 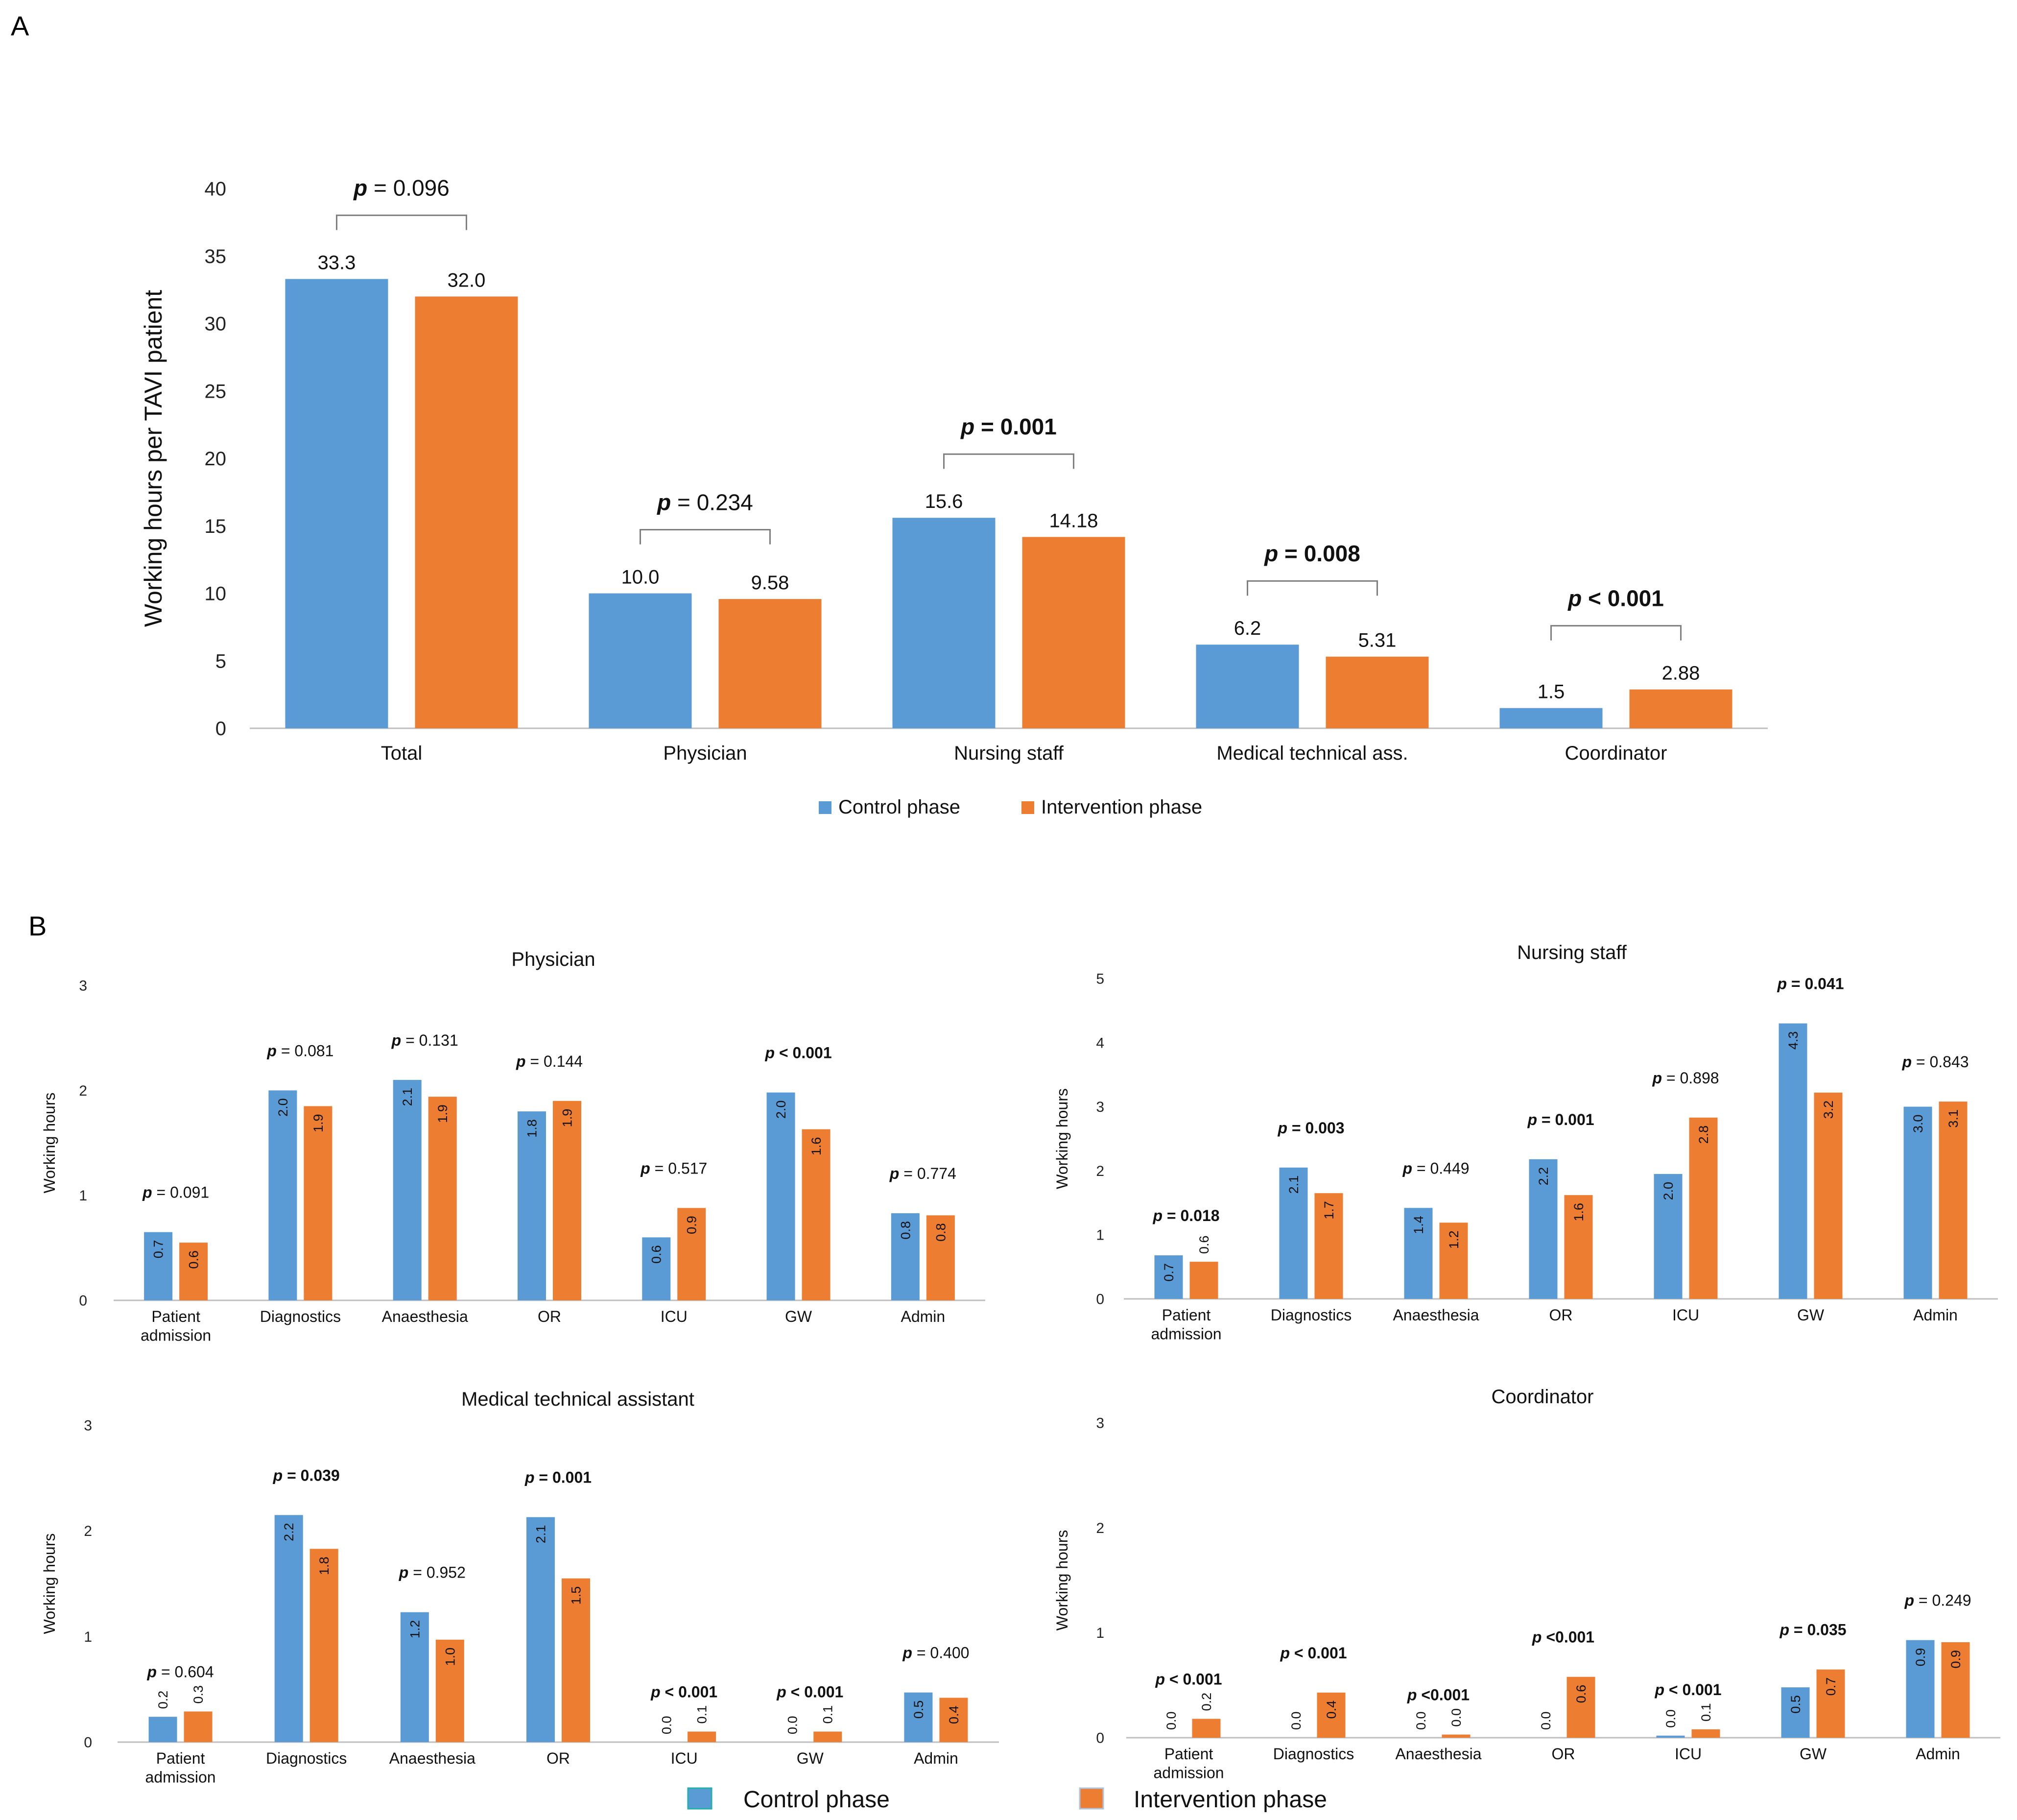 What do you see at coordinates (679, 1168) in the screenshot?
I see `p-value-text: = 0.517` at bounding box center [679, 1168].